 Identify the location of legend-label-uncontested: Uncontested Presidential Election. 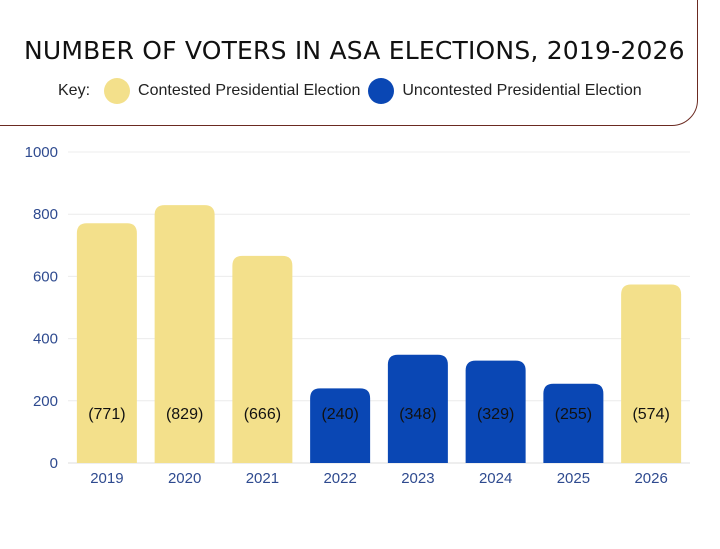
(522, 90).